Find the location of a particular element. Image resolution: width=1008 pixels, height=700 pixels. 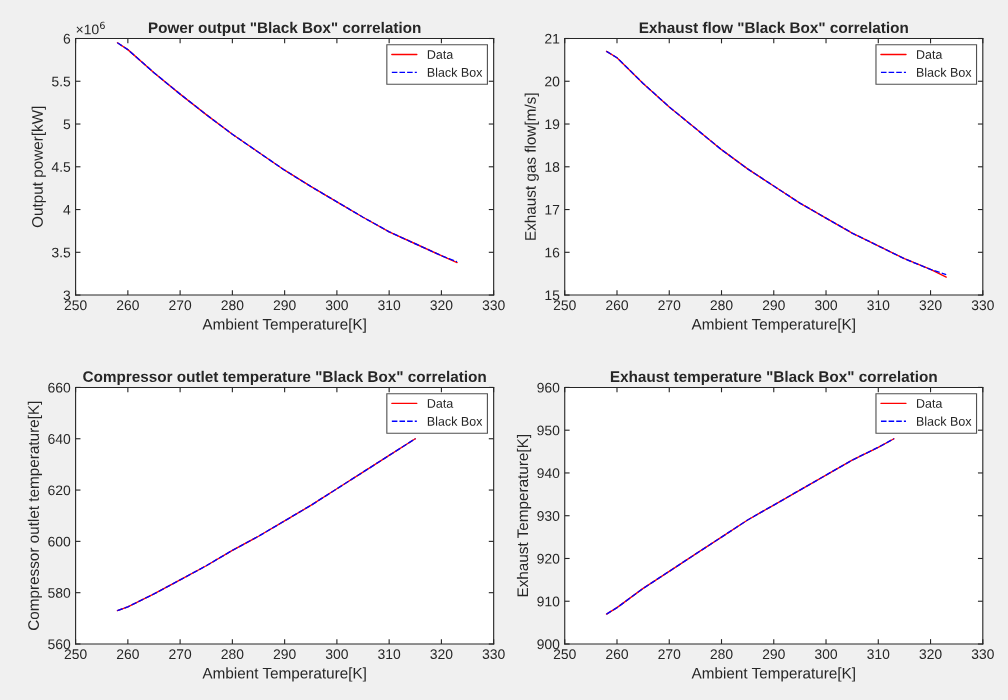

y-tick-label: 940 is located at coordinates (548, 473).